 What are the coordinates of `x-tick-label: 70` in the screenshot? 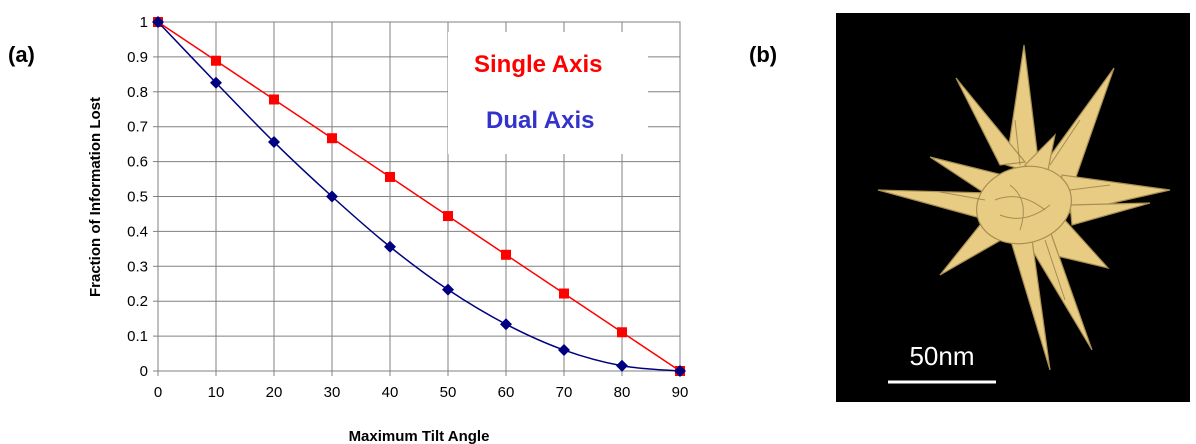 It's located at (564, 392).